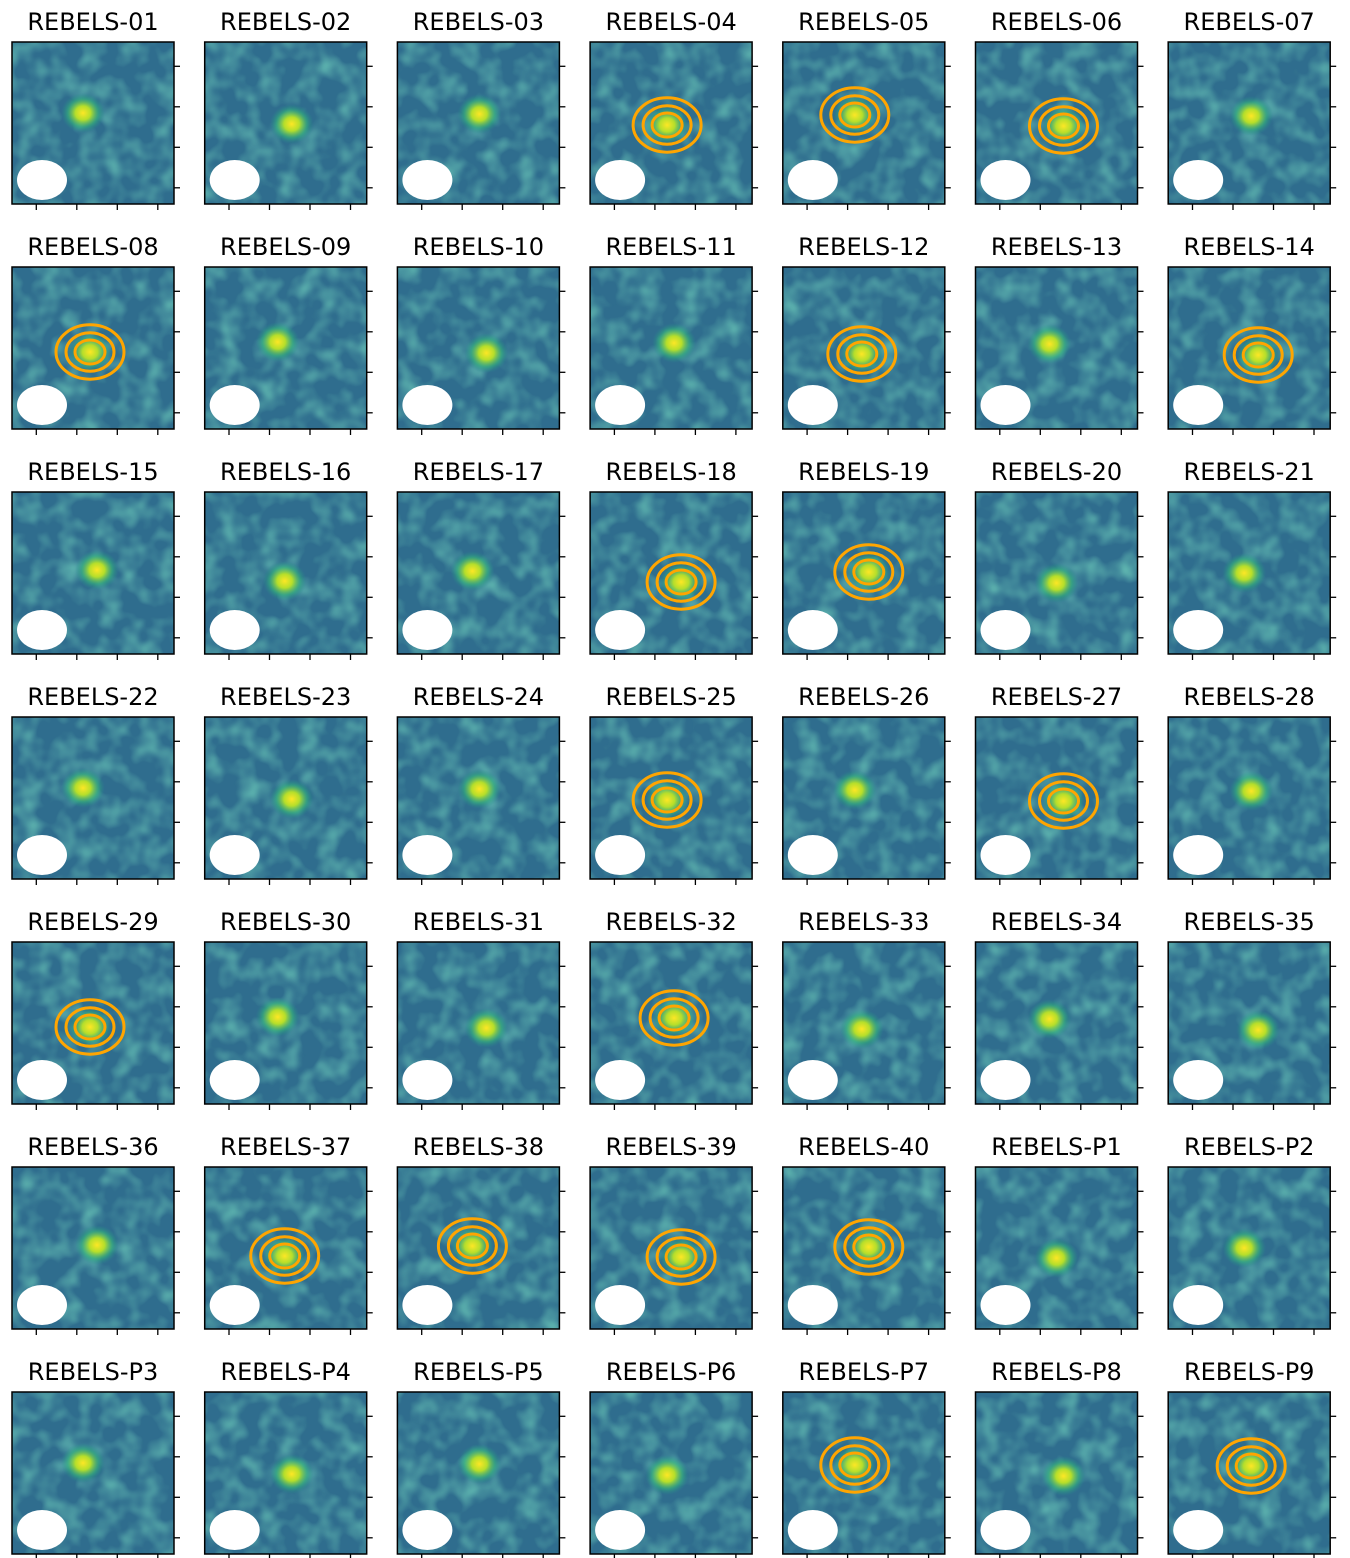  I want to click on panel-title: REBELS-P7, so click(864, 1372).